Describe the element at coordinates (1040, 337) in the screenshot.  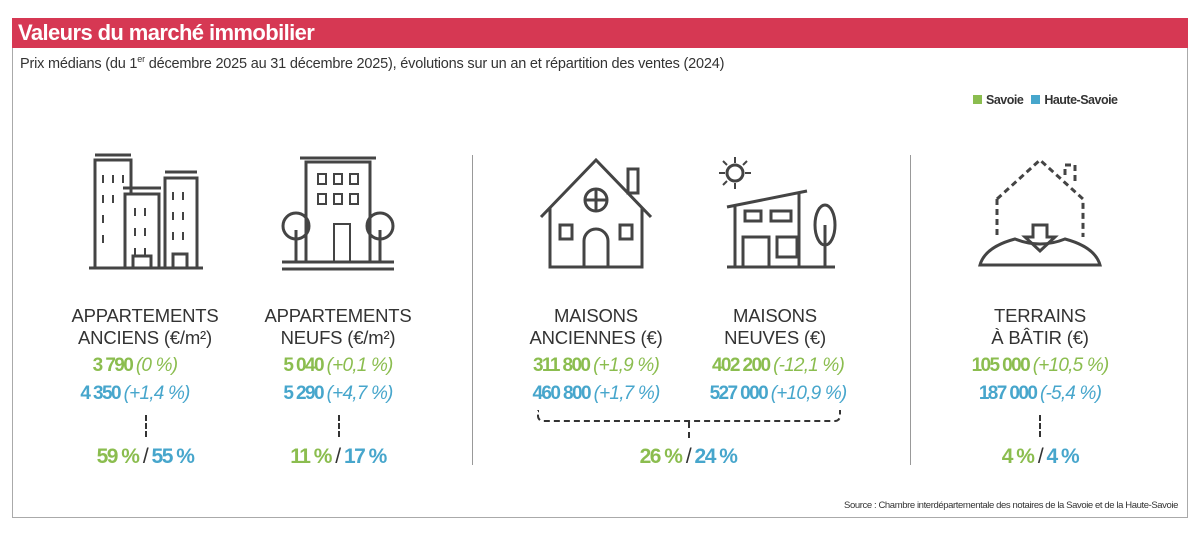
I see `label-line: À BÂTIR (€)` at that location.